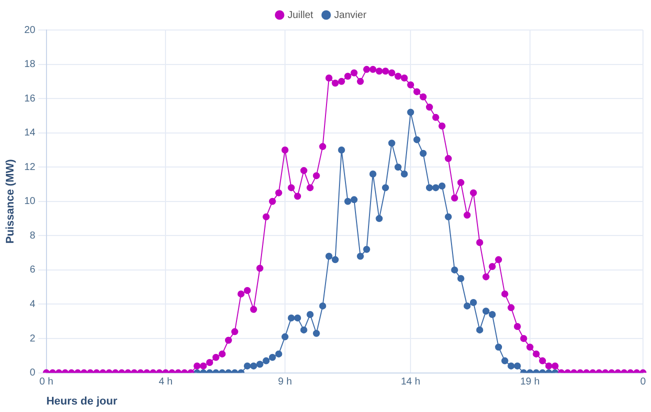  What do you see at coordinates (351, 15) in the screenshot?
I see `legend-label: Janvier` at bounding box center [351, 15].